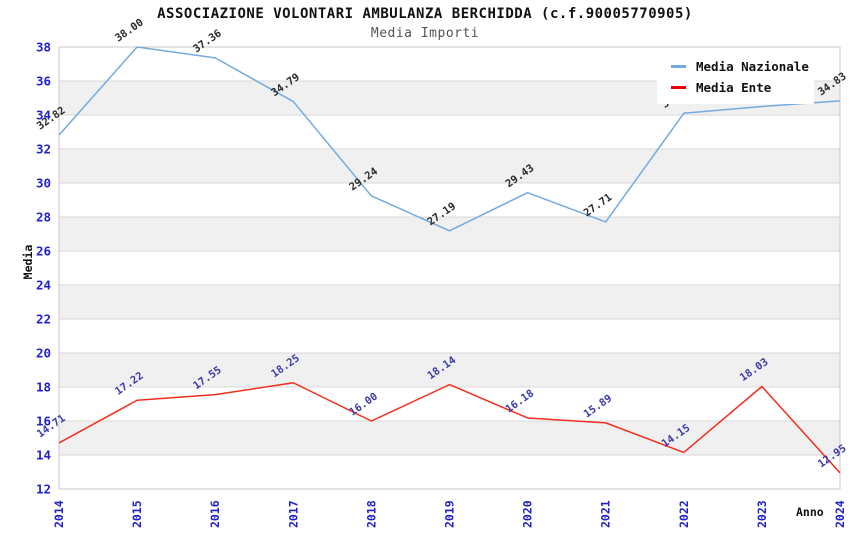  I want to click on x-tick-label: 2019, so click(450, 514).